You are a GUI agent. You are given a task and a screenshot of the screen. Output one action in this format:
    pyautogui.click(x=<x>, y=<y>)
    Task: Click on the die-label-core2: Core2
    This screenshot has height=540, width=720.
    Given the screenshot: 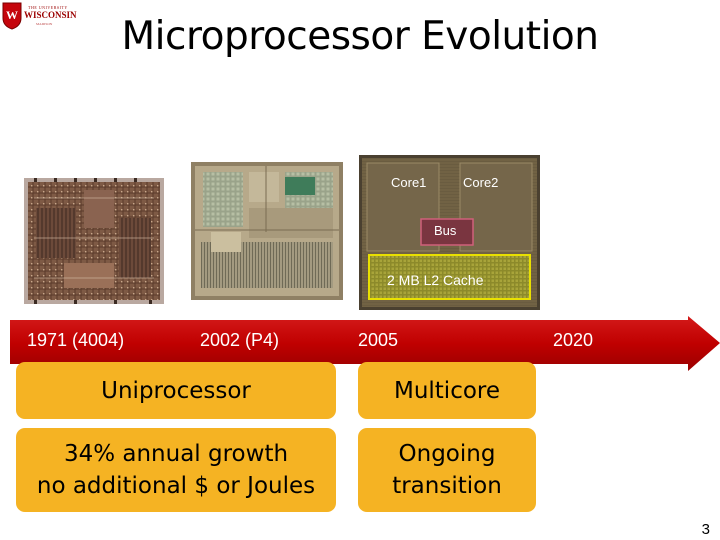 What is the action you would take?
    pyautogui.click(x=481, y=182)
    